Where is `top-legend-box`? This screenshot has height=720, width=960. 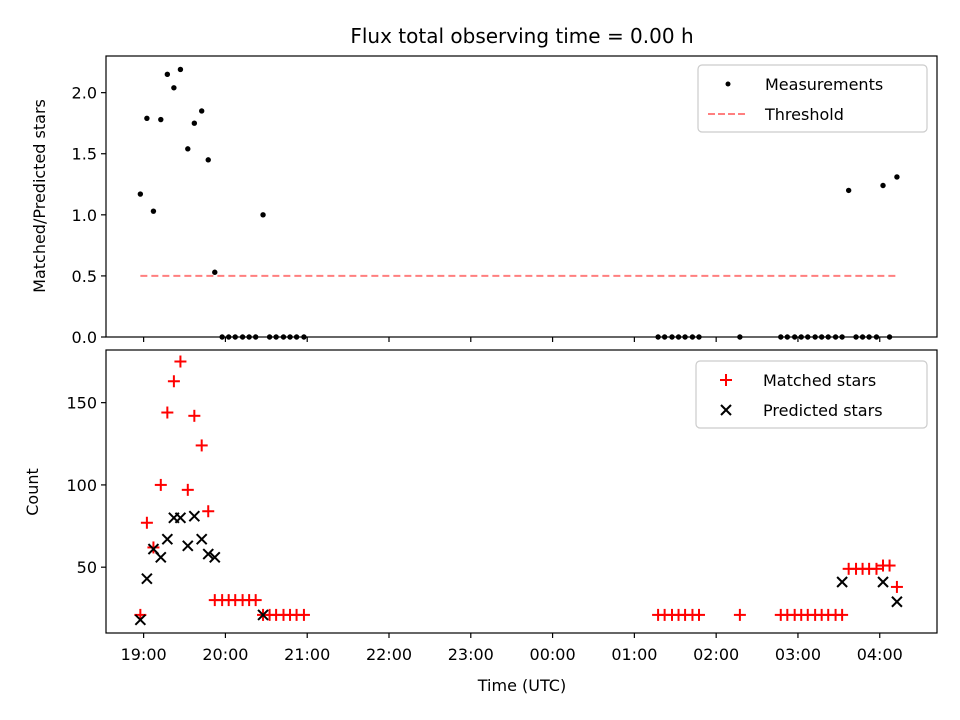
top-legend-box is located at coordinates (812, 98).